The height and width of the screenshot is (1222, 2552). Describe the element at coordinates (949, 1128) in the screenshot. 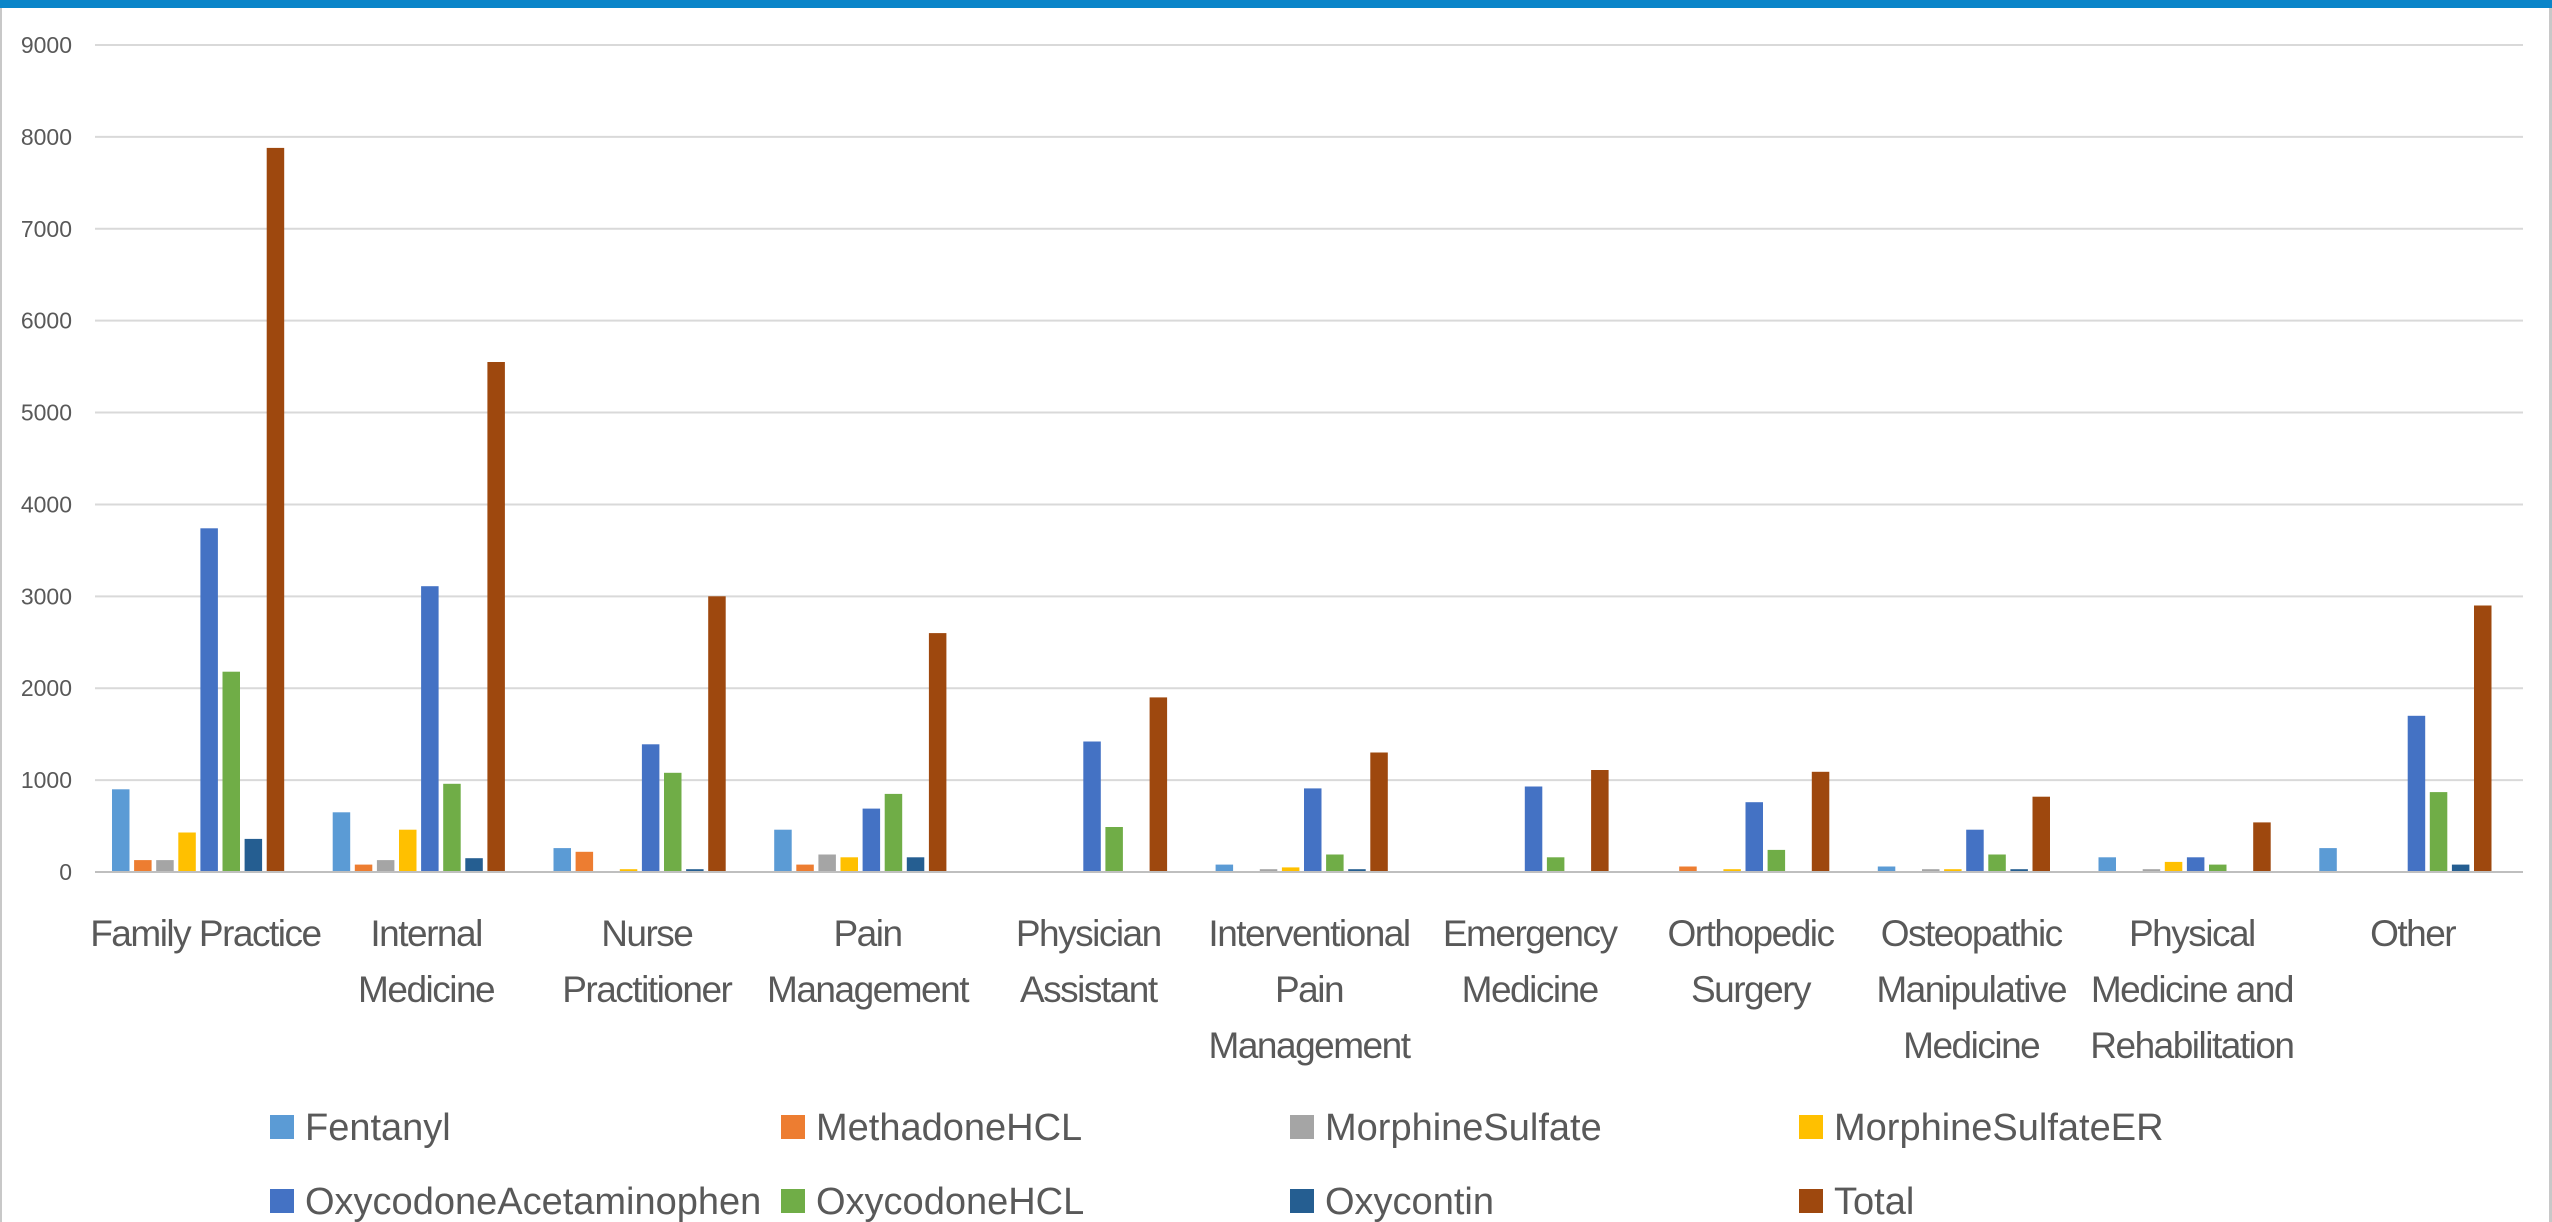

I see `legend-label: MethadoneHCL` at that location.